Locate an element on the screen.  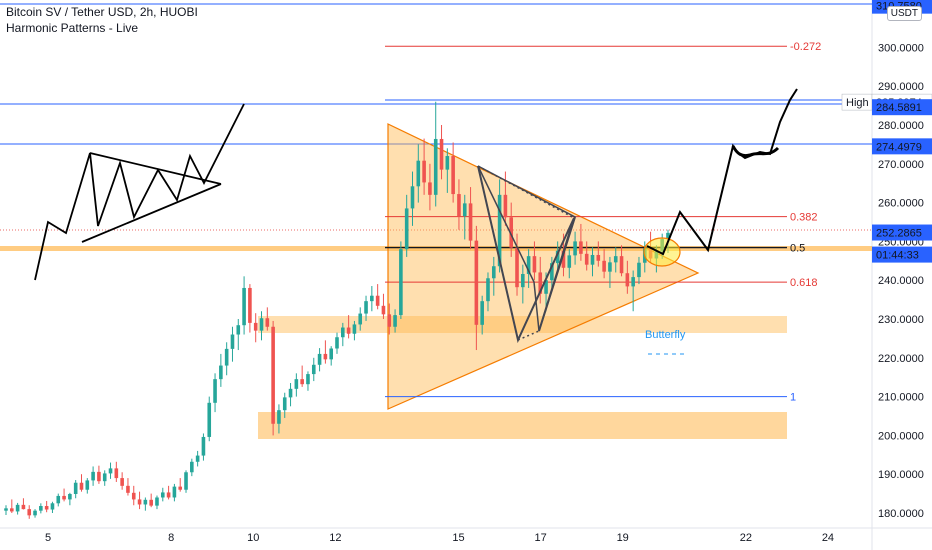
left-pattern-drawing is located at coordinates (139, 192).